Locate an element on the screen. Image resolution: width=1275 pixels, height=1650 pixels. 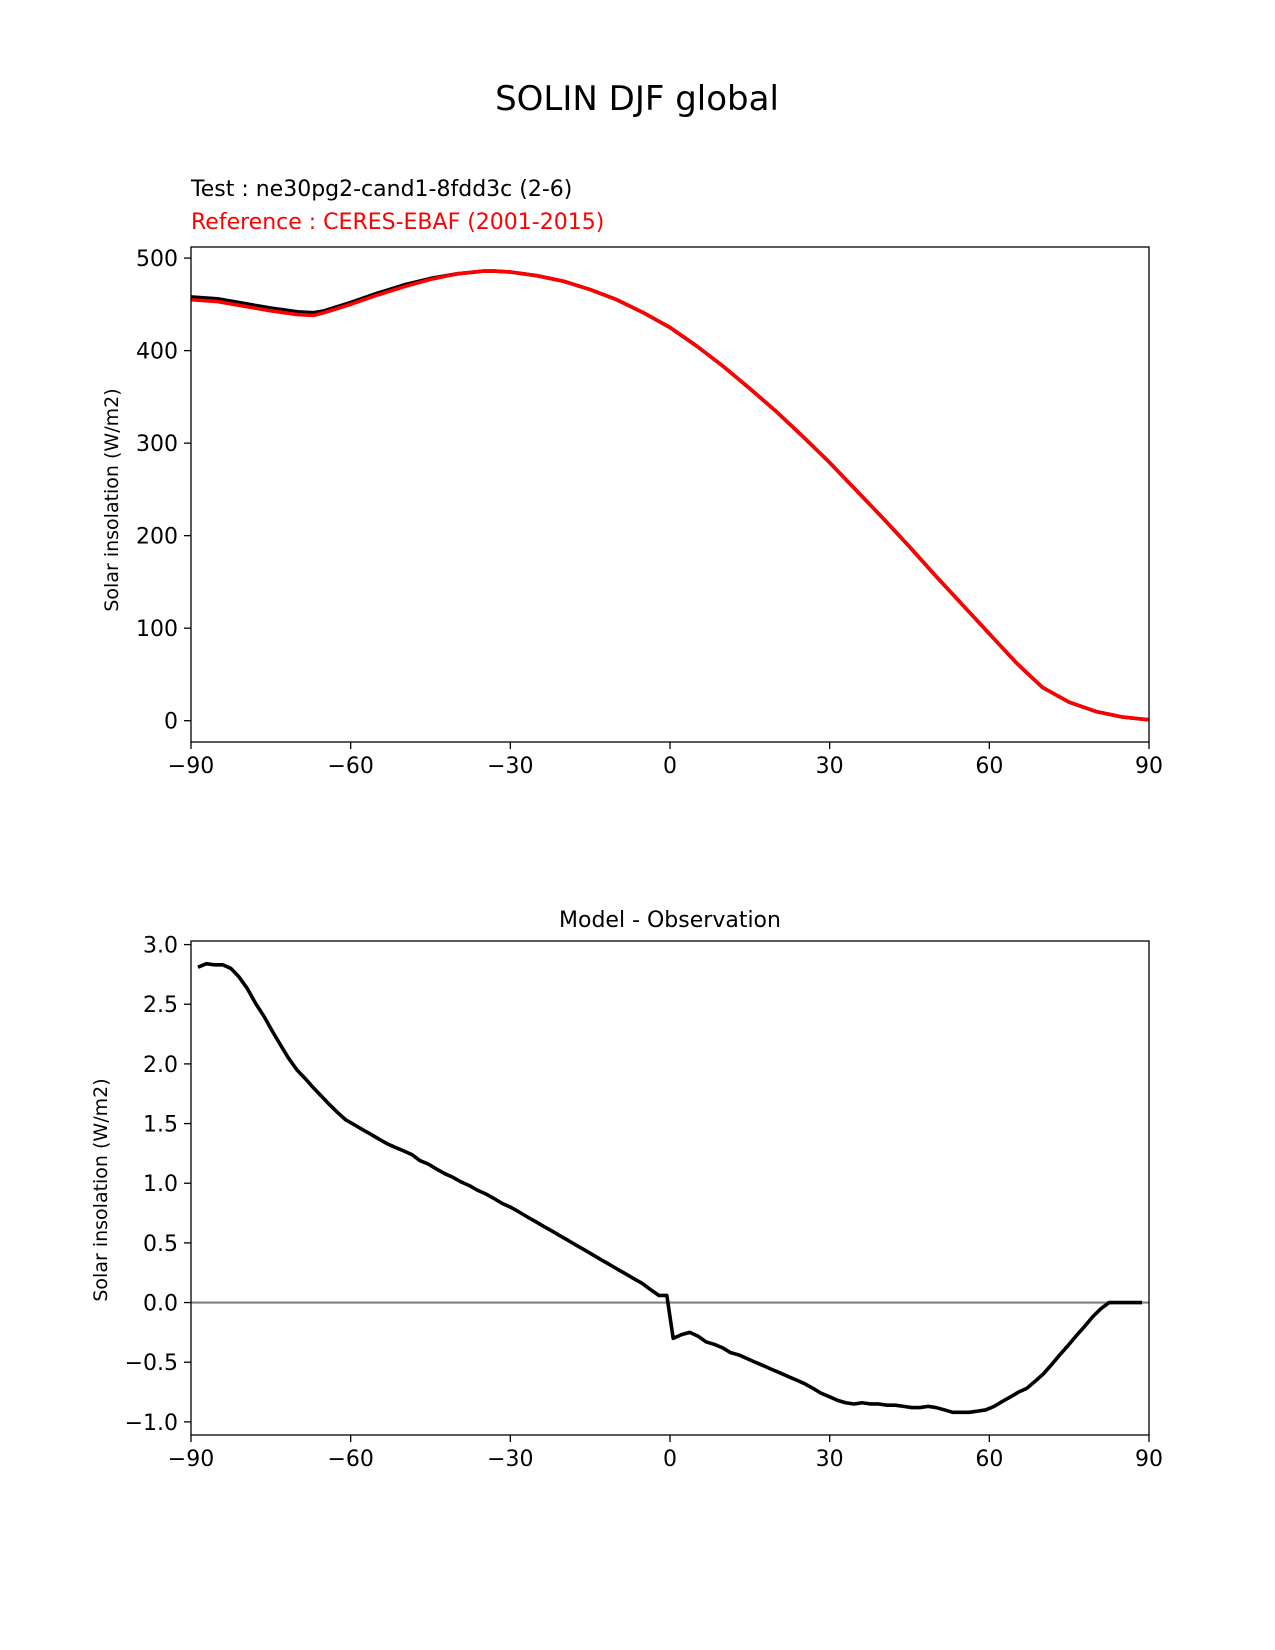
y-tick-label: 2.5 is located at coordinates (160, 1005).